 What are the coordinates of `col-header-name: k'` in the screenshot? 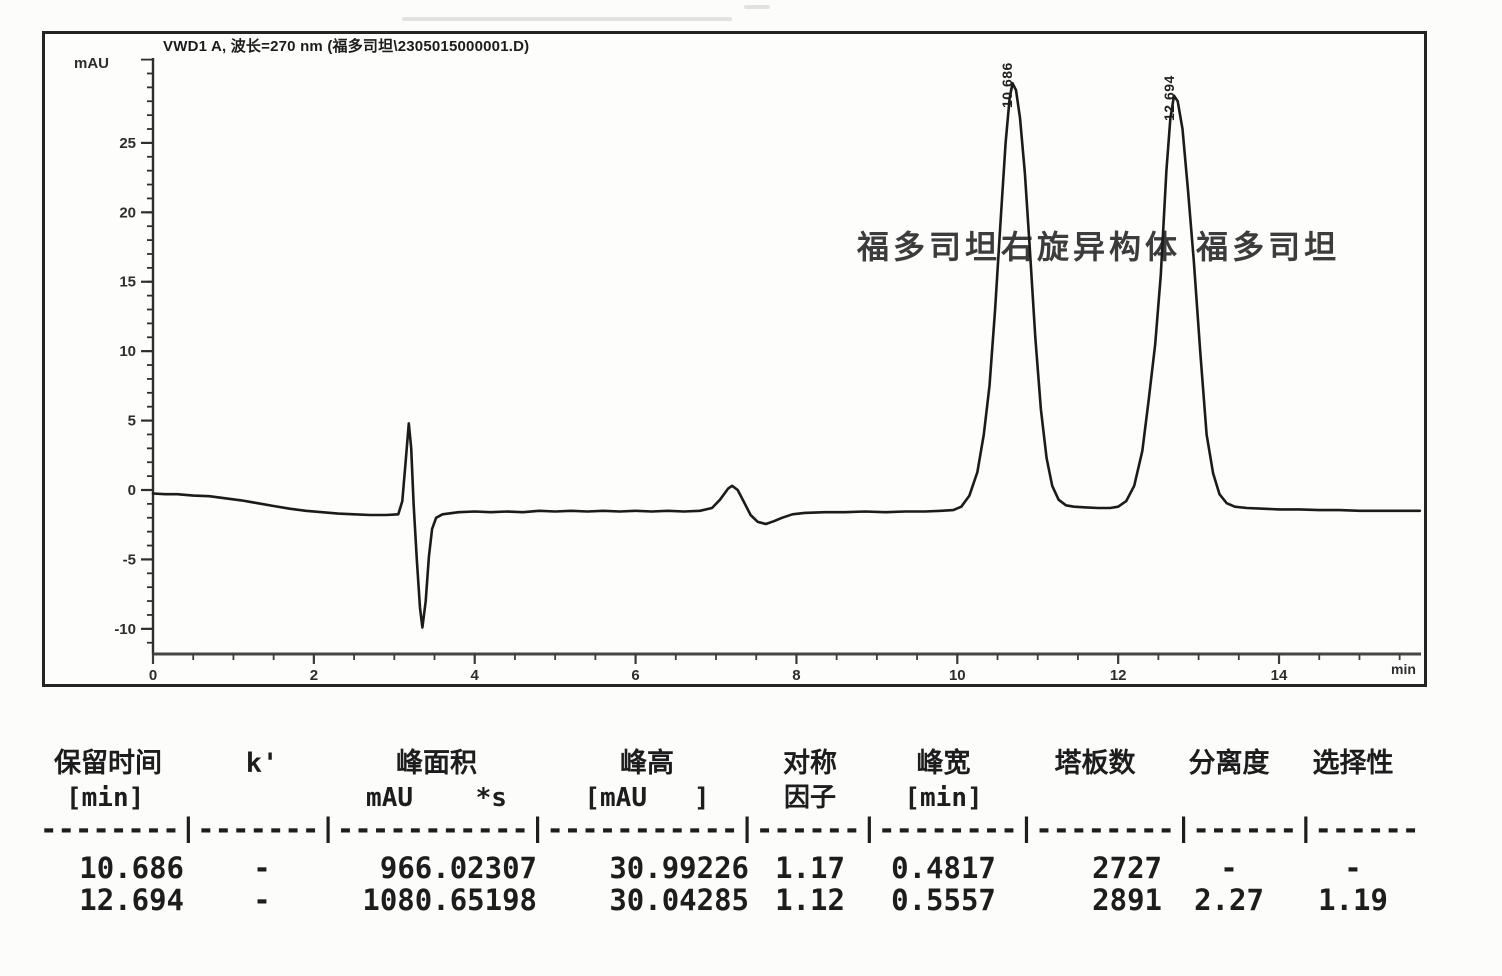 It's located at (262, 763).